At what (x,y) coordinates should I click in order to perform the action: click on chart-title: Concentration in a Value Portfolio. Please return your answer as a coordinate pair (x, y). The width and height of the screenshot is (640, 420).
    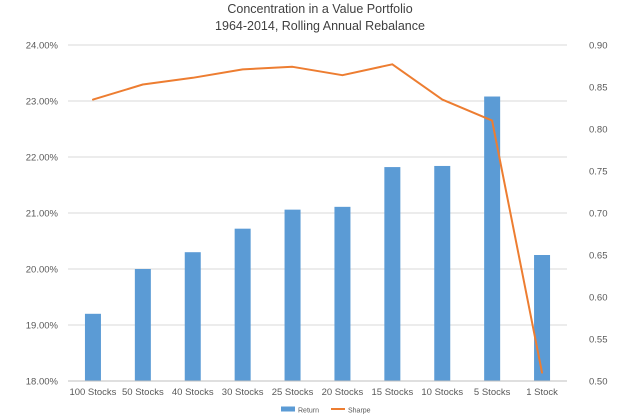
    Looking at the image, I should click on (319, 9).